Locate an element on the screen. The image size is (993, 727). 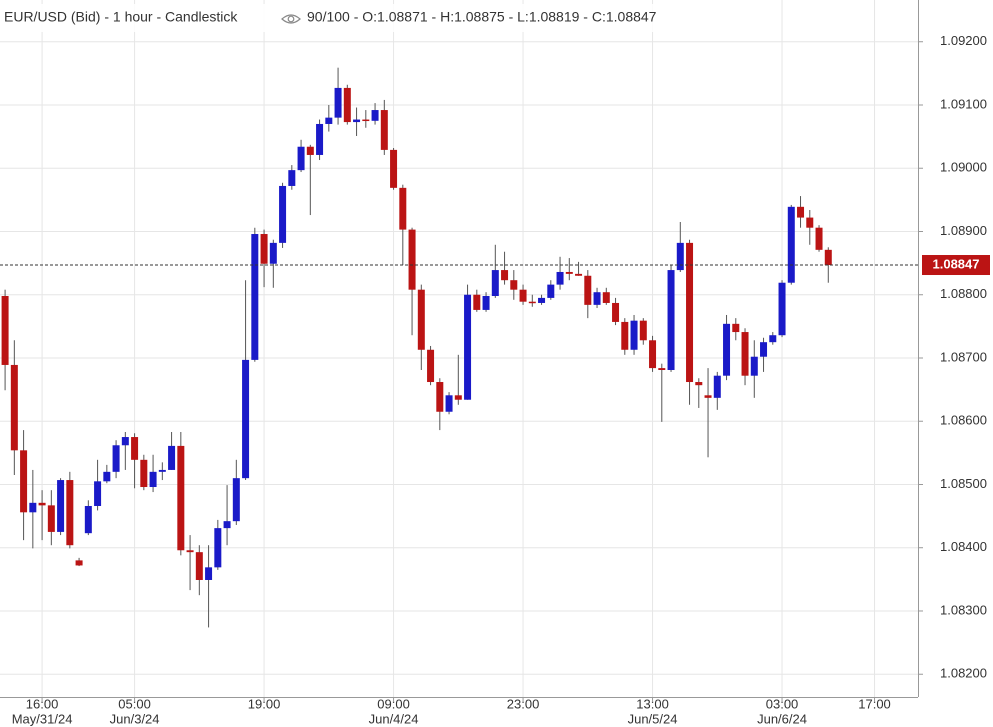
x-date-label: May/31/24 is located at coordinates (42, 718).